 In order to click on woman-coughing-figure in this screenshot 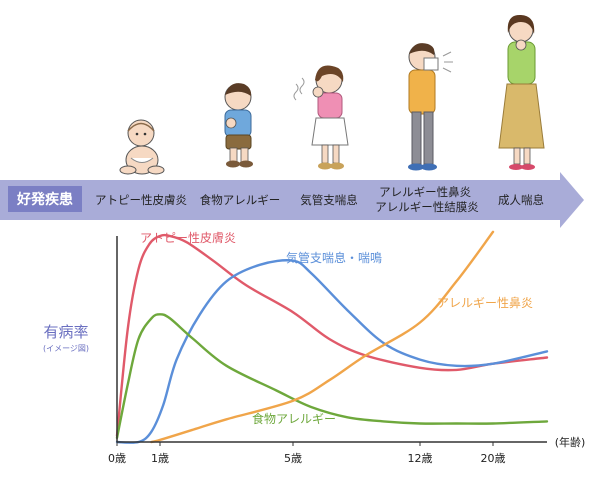, I will do `click(521, 92)`.